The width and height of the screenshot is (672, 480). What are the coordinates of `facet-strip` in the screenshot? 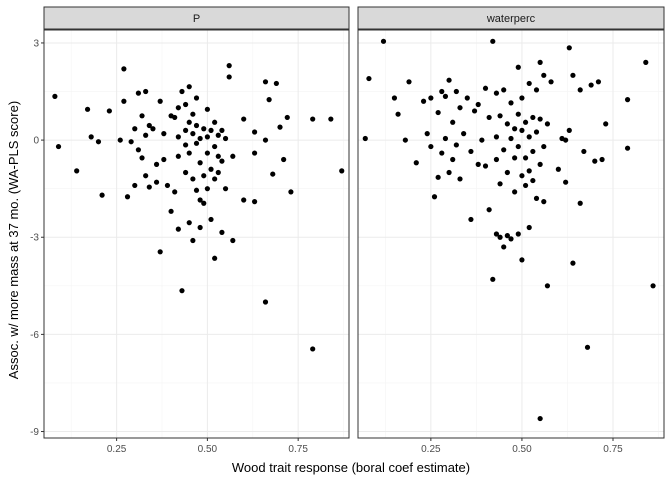 It's located at (511, 18).